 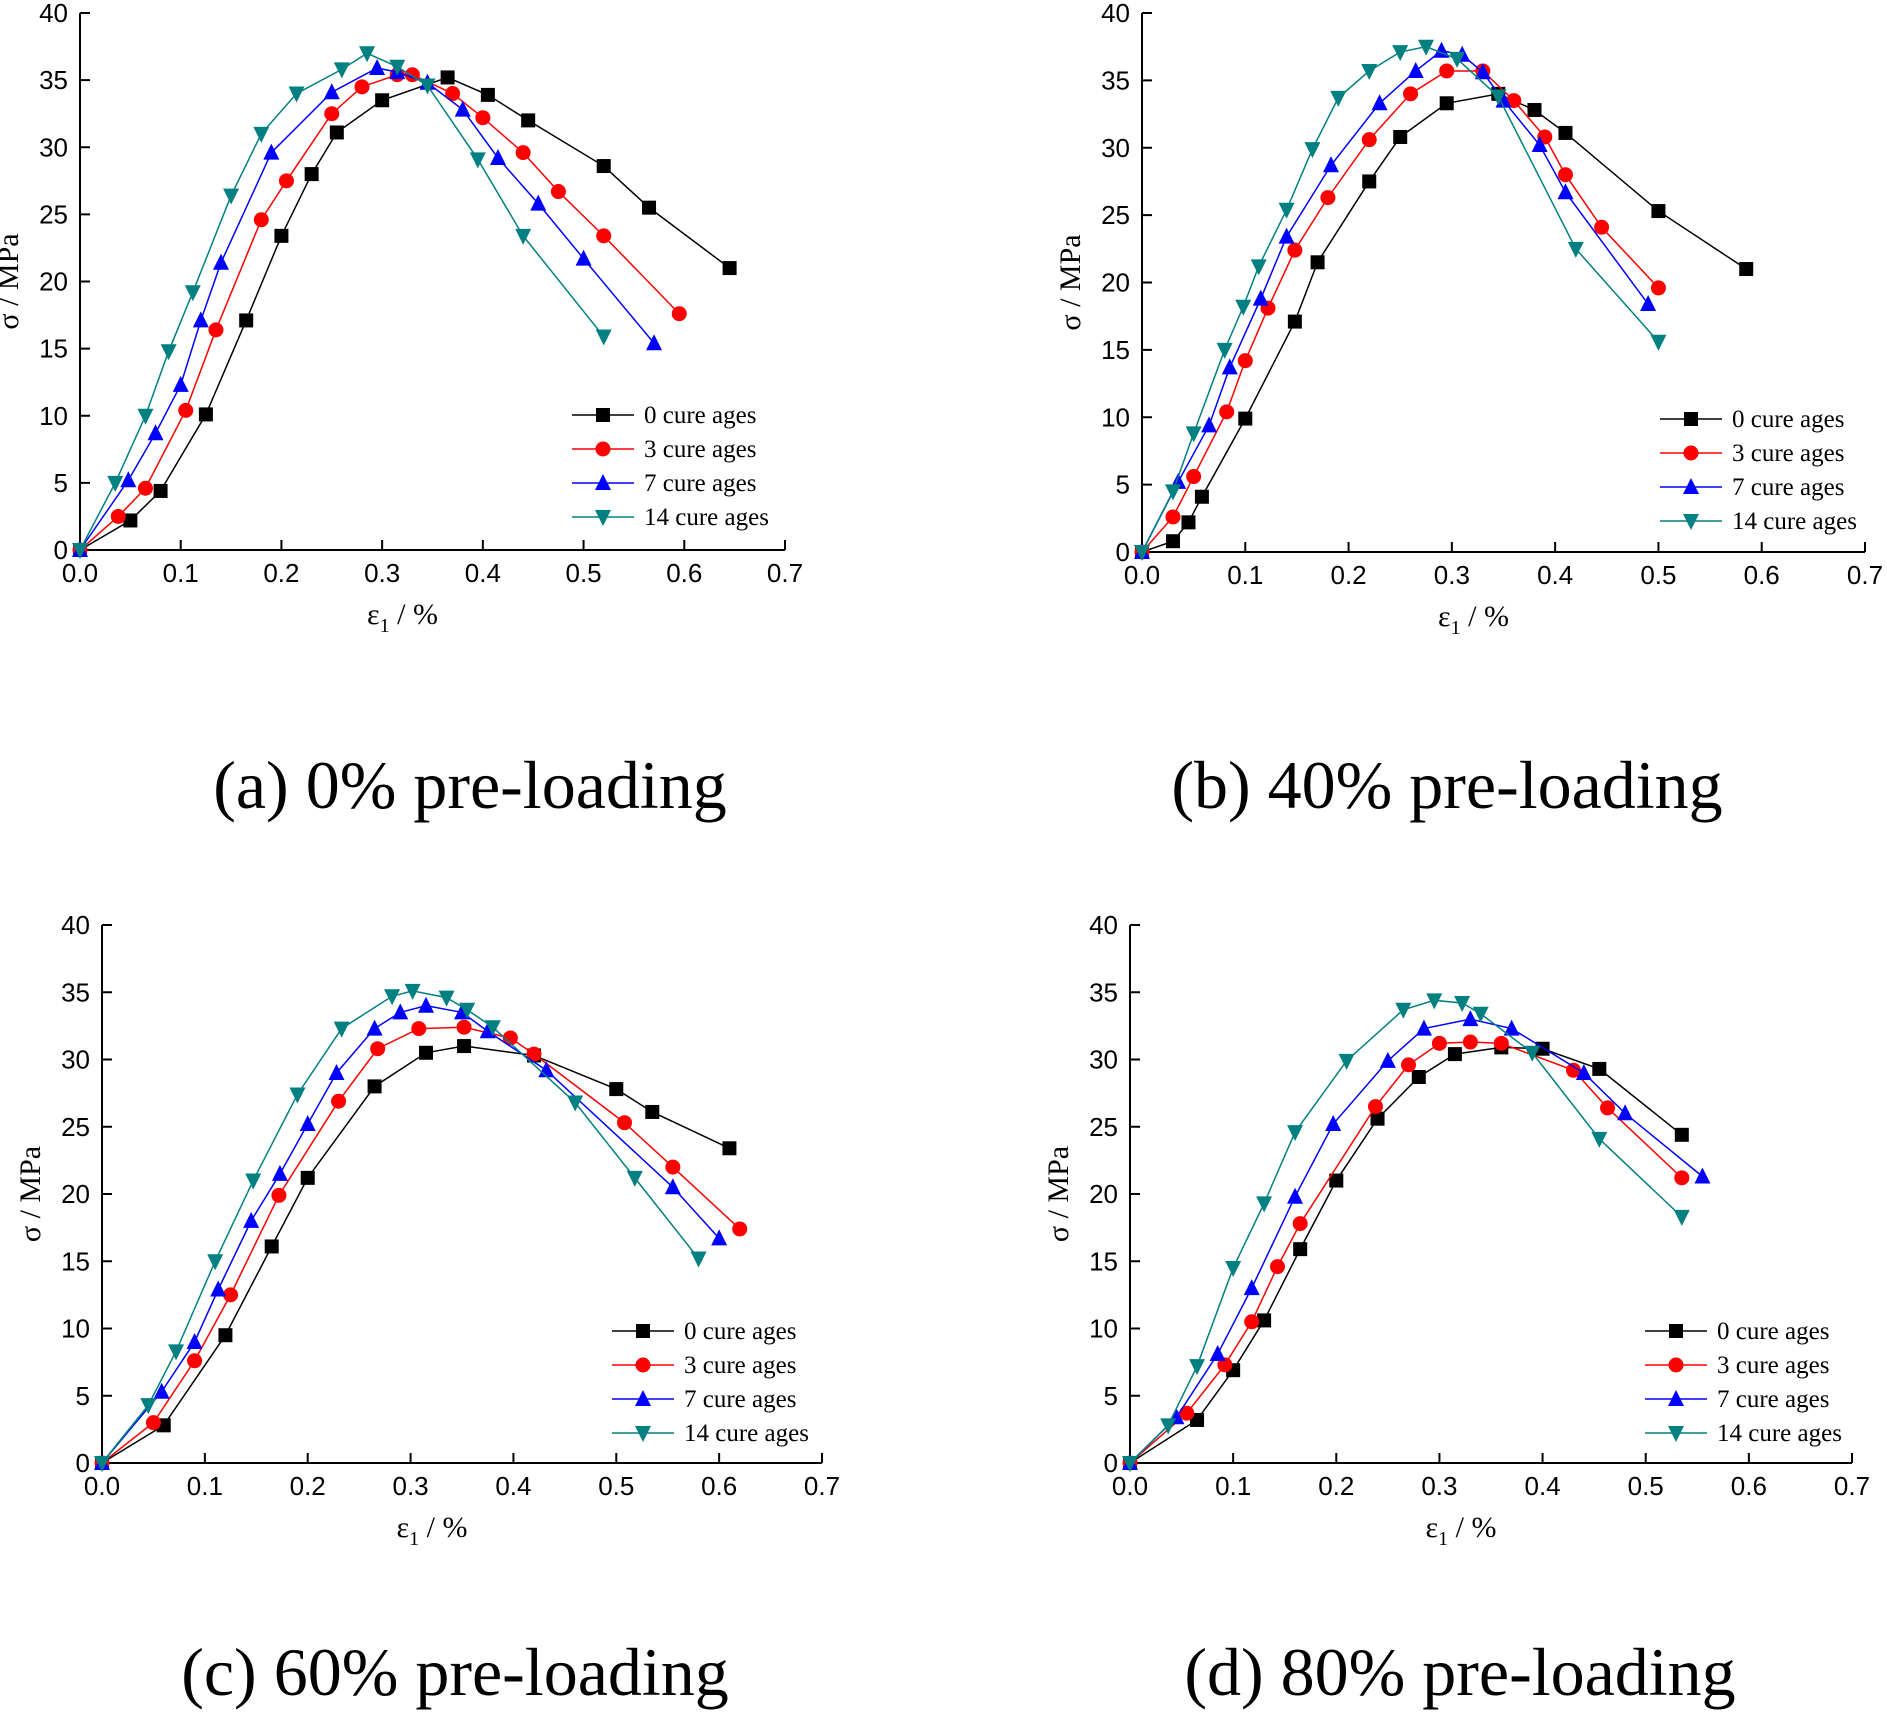 I want to click on y-tick-label: 35, so click(x=1115, y=80).